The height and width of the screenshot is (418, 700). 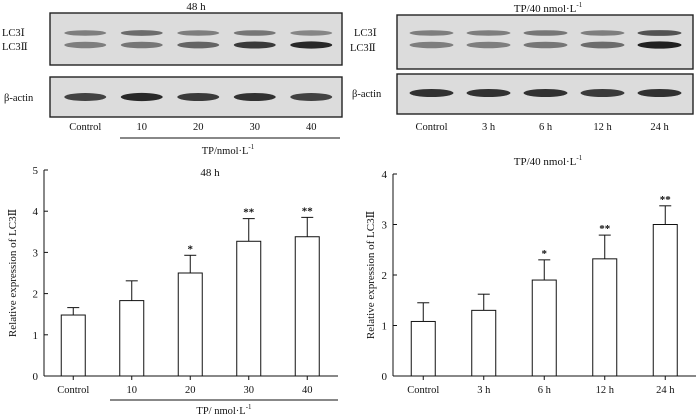 I want to click on chart-title: TP/40 nmol·L-1, so click(x=548, y=161).